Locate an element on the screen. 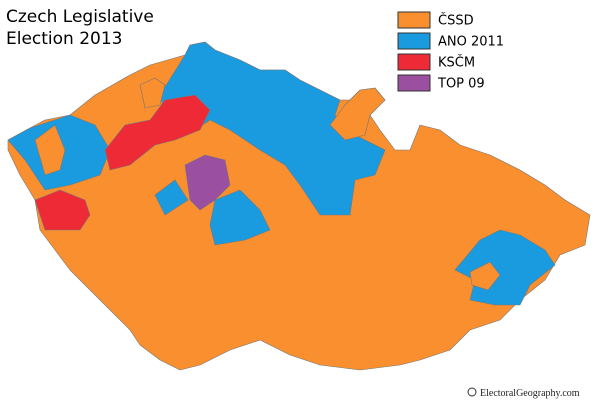 The height and width of the screenshot is (405, 600). region-top09 is located at coordinates (207, 182).